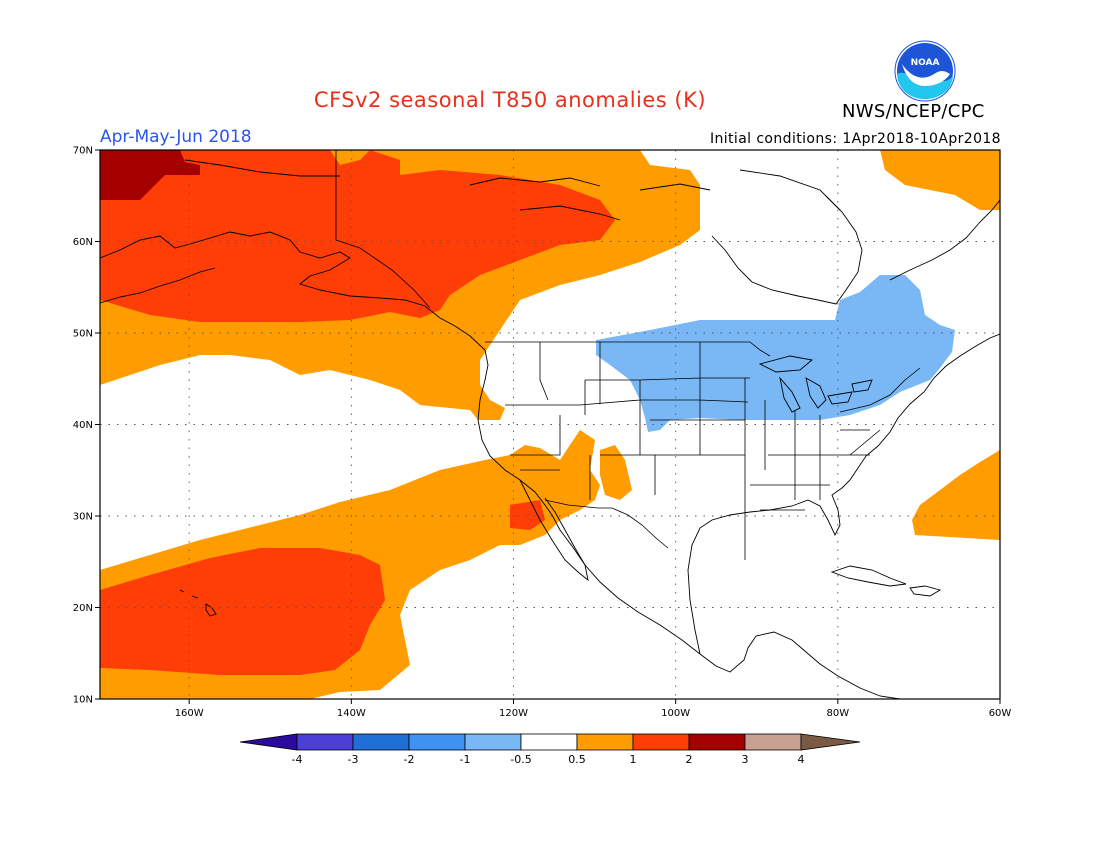 The height and width of the screenshot is (850, 1100). What do you see at coordinates (675, 713) in the screenshot?
I see `lon-tick-label: 100W` at bounding box center [675, 713].